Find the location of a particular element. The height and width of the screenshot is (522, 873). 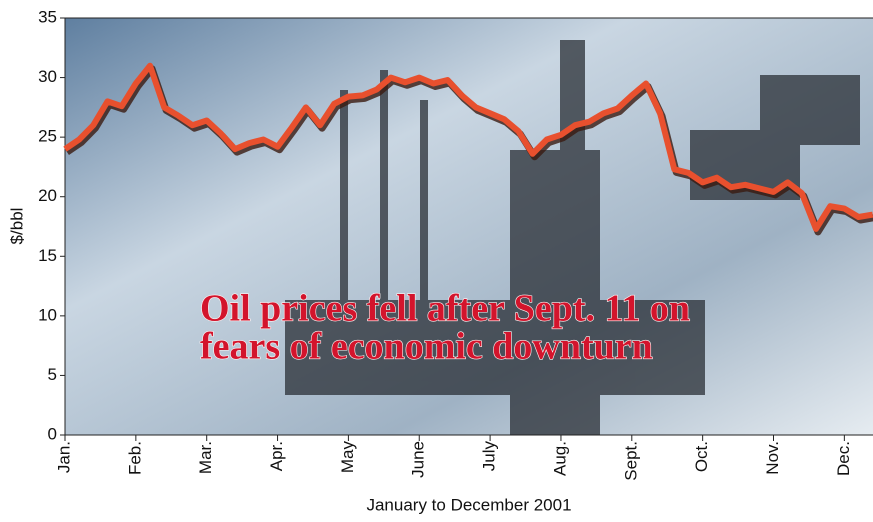

x-tick-label: Nov. is located at coordinates (772, 458).